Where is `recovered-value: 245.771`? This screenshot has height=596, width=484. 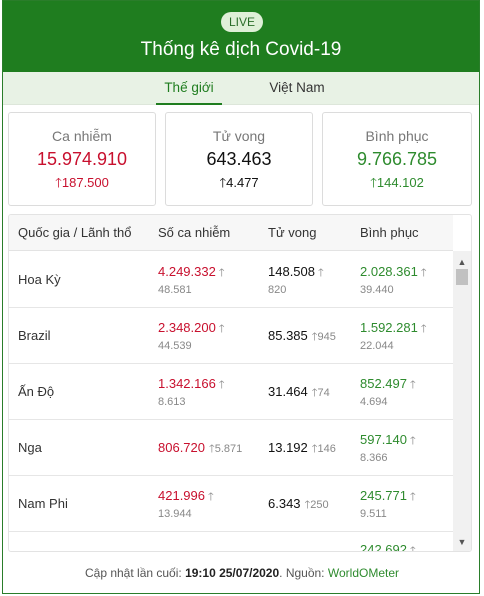
recovered-value: 245.771 is located at coordinates (383, 495).